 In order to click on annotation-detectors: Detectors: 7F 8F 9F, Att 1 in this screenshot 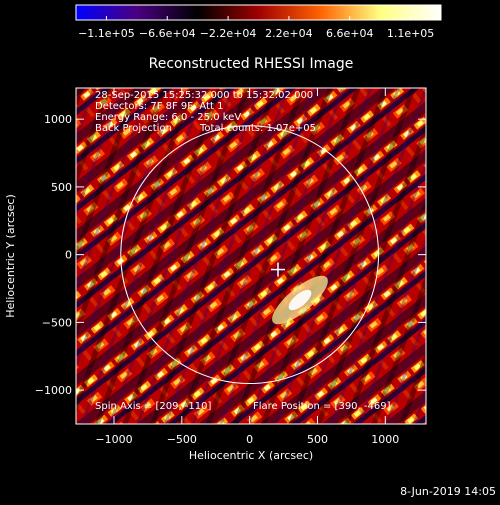, I will do `click(159, 106)`.